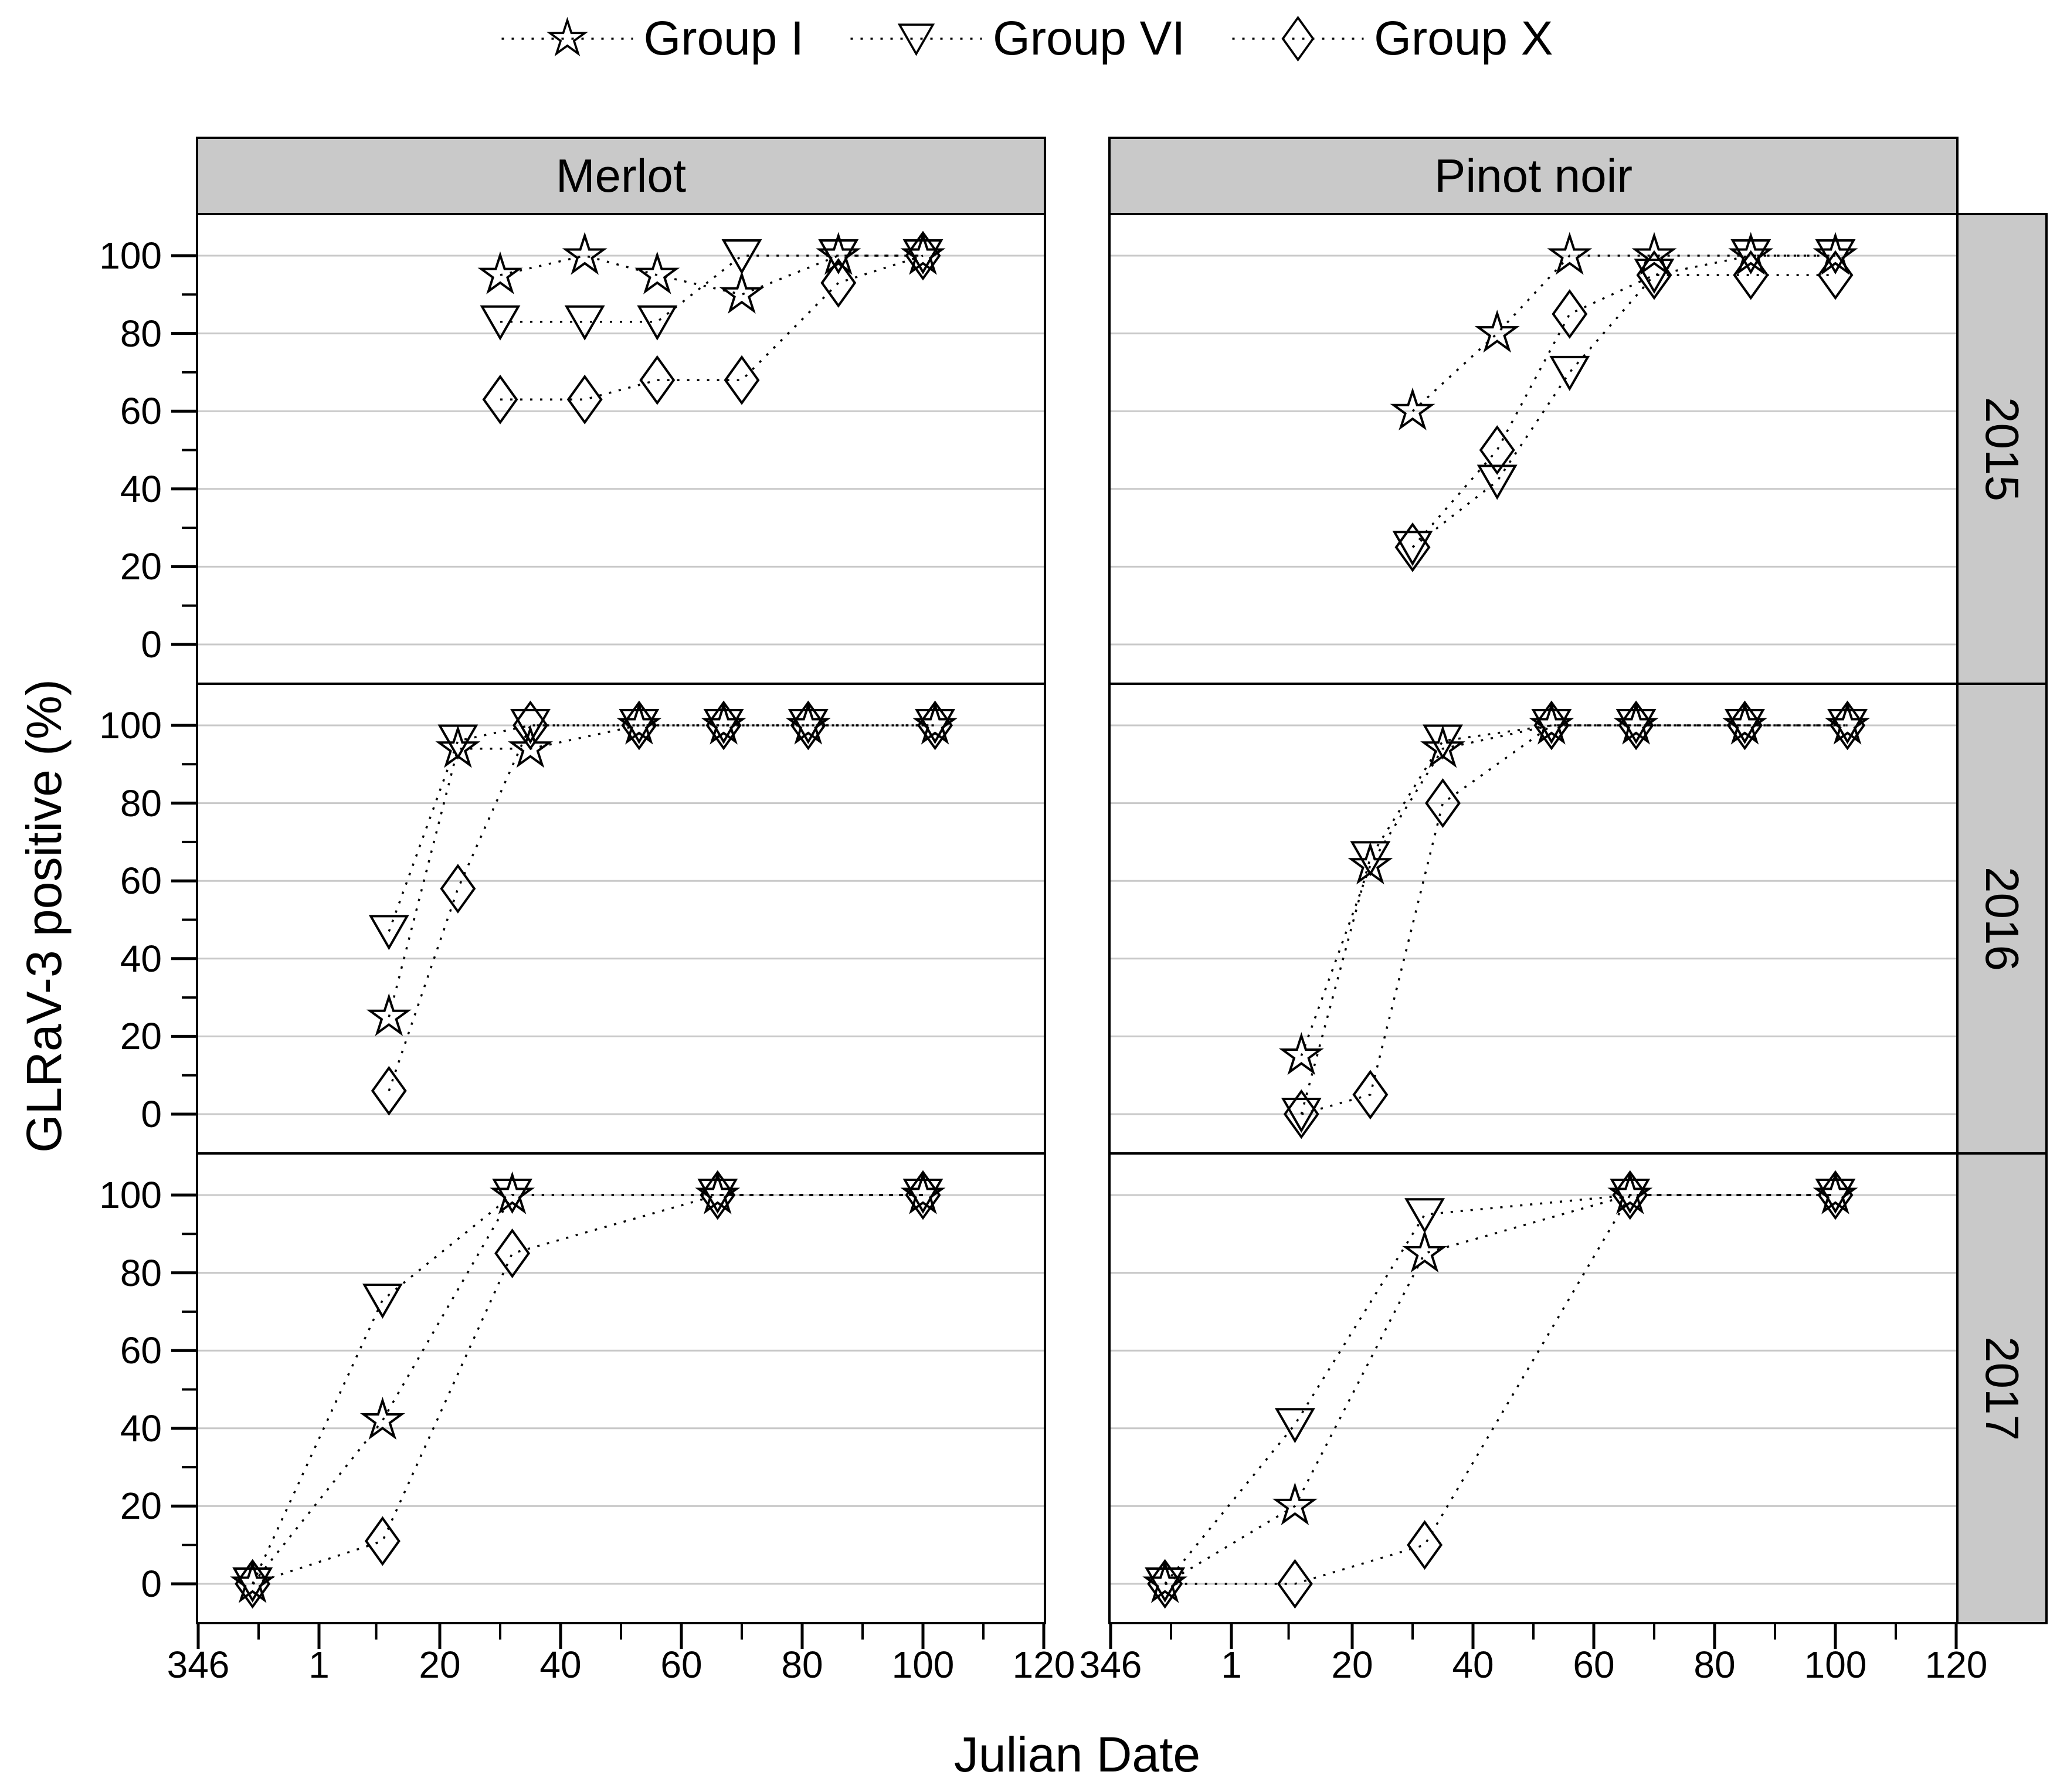 This screenshot has height=1792, width=2050. I want to click on year-label: 2016, so click(2002, 918).